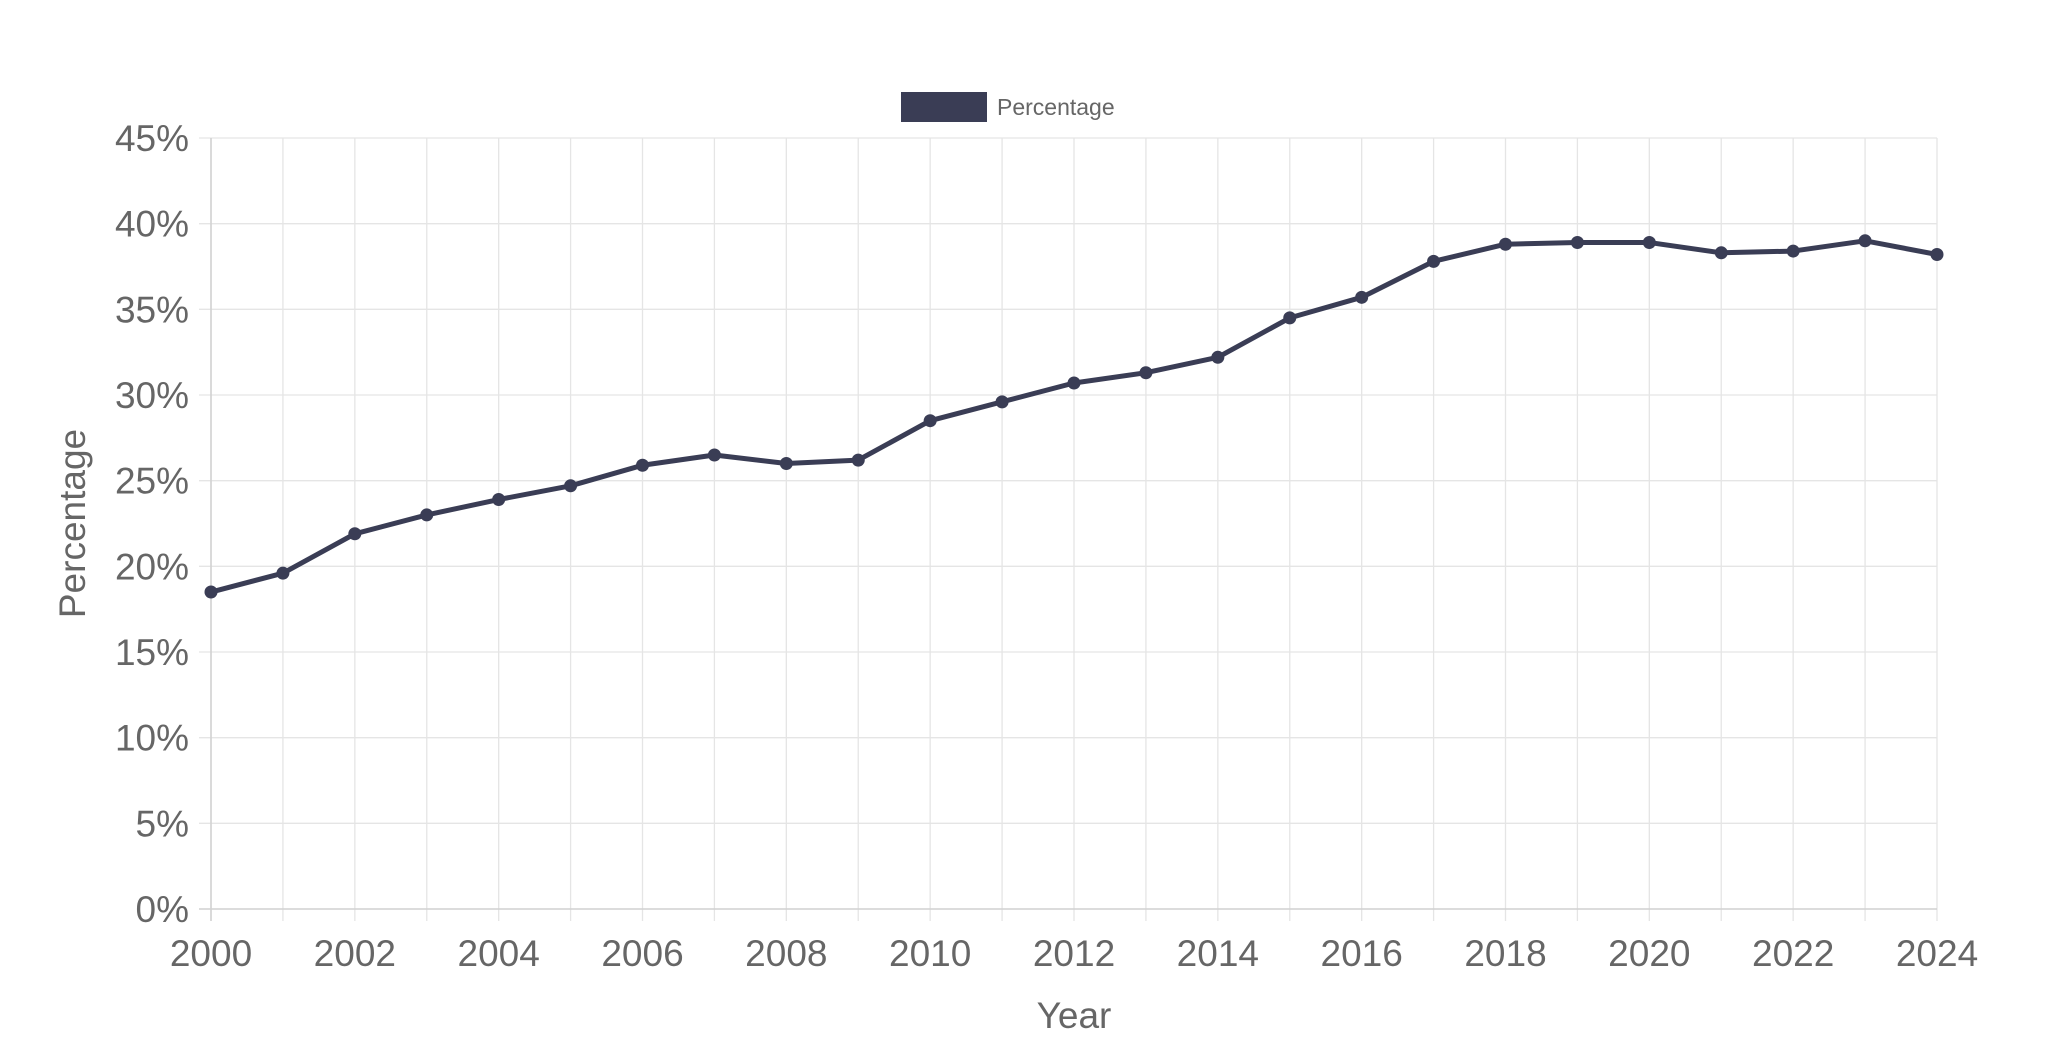 The width and height of the screenshot is (2063, 1054). What do you see at coordinates (1056, 107) in the screenshot?
I see `legend-label: Percentage` at bounding box center [1056, 107].